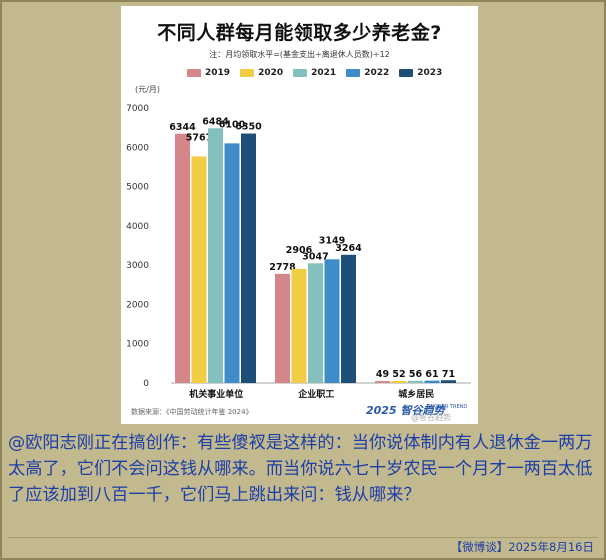  I want to click on bar-机关事业单位-2023, so click(248, 258).